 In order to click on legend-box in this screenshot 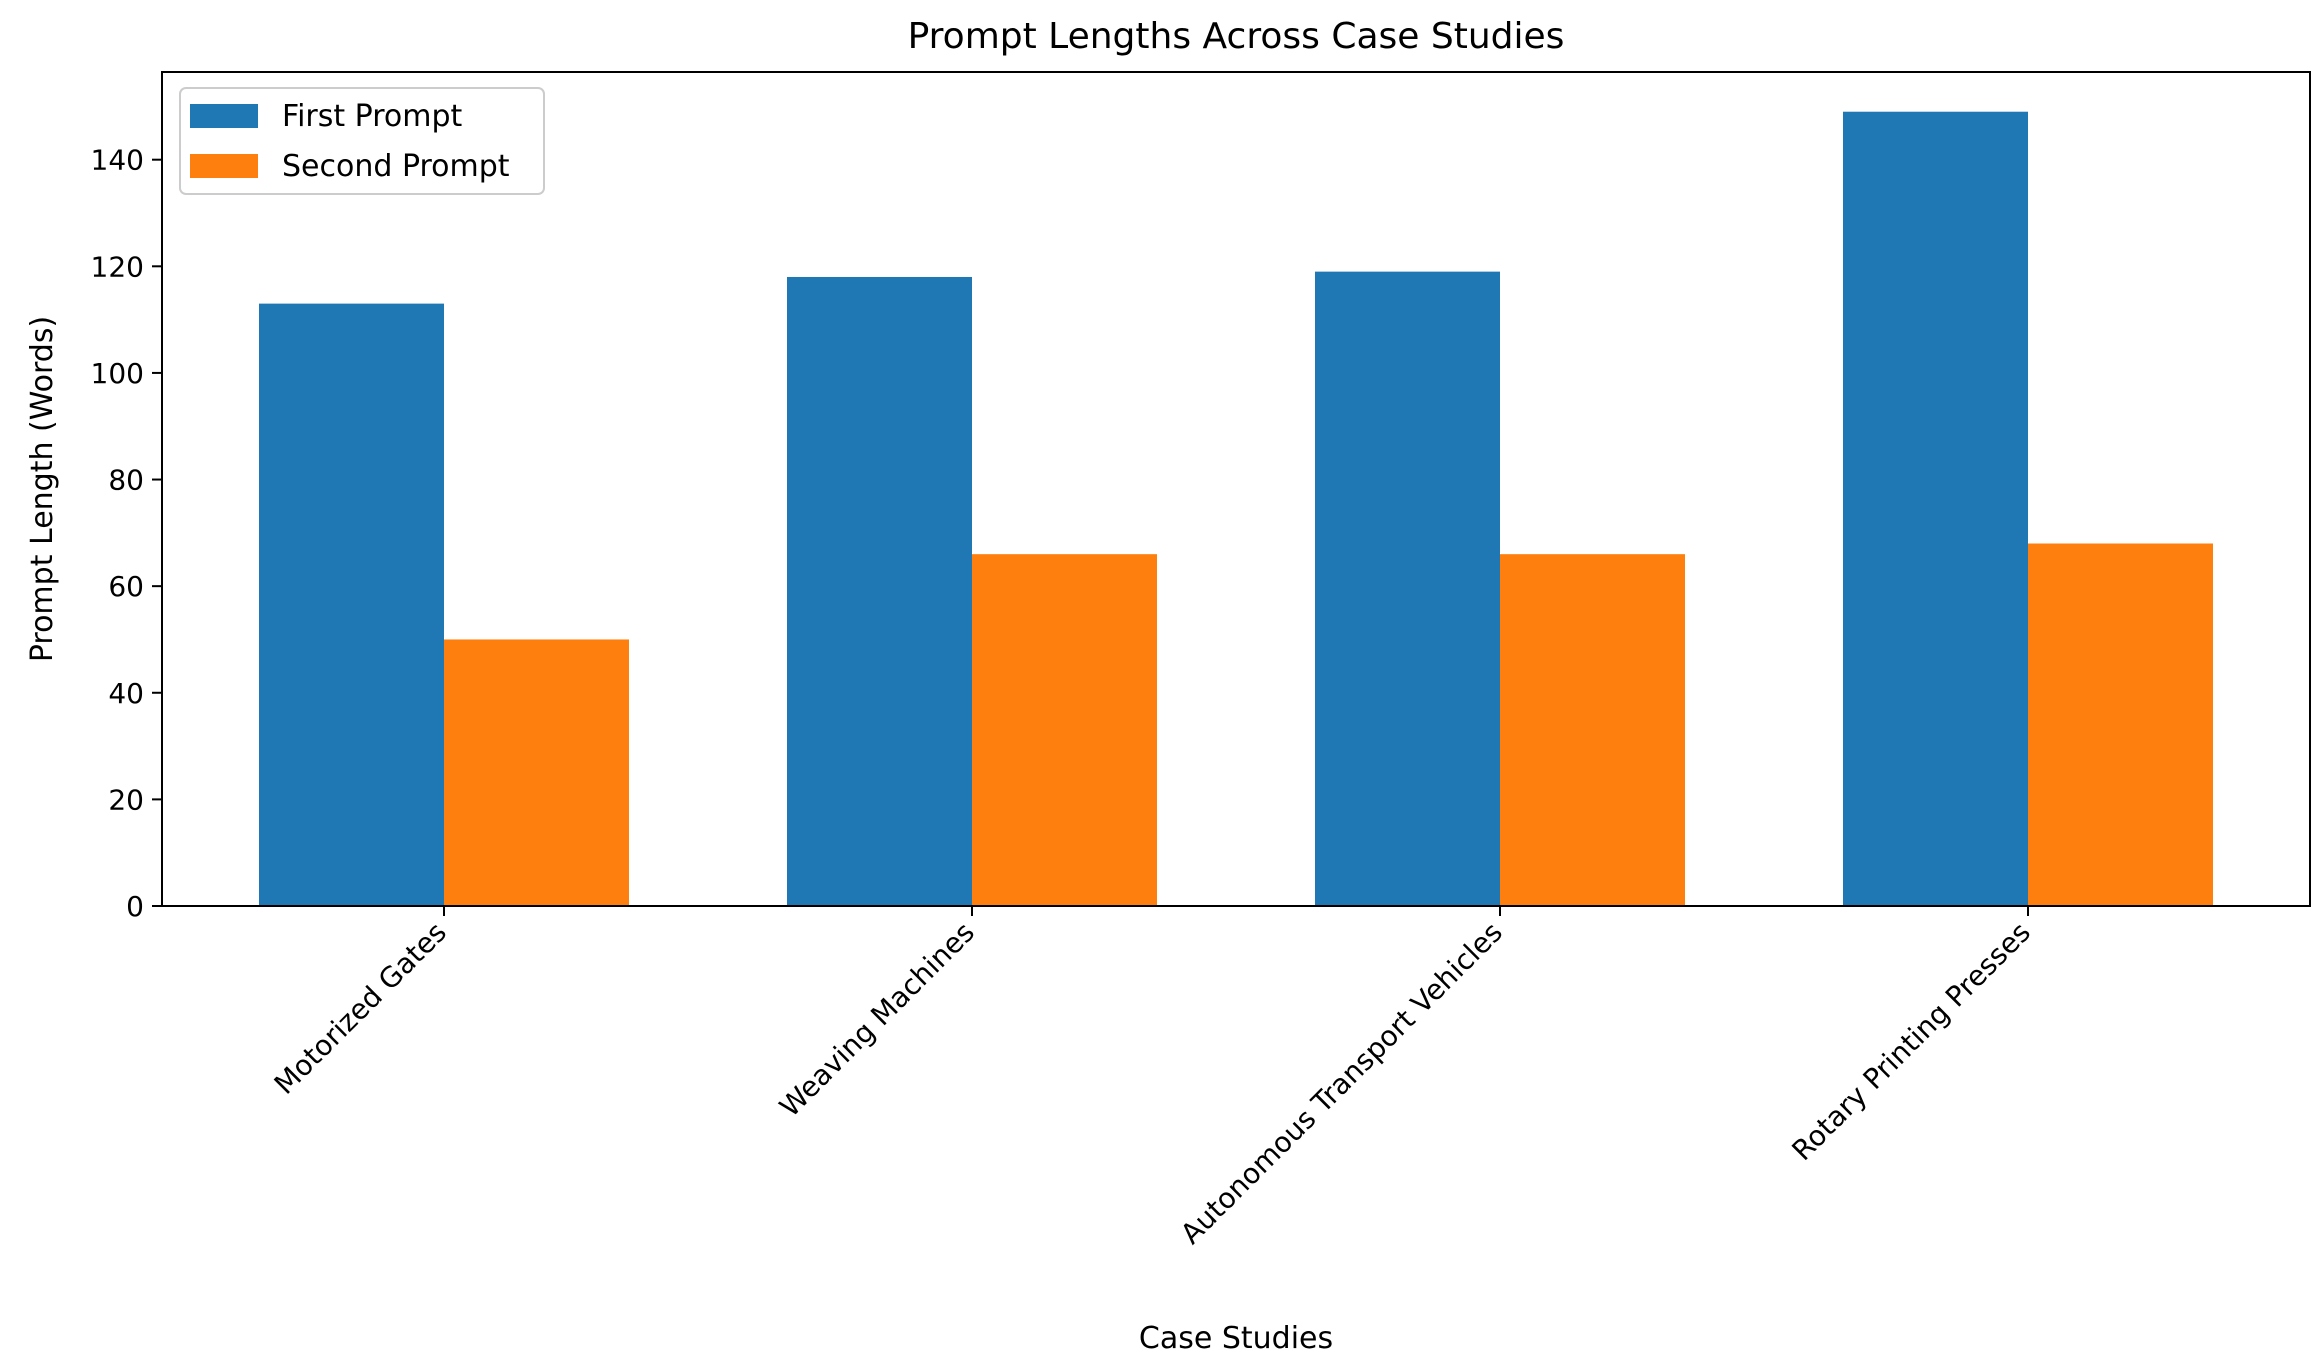, I will do `click(362, 141)`.